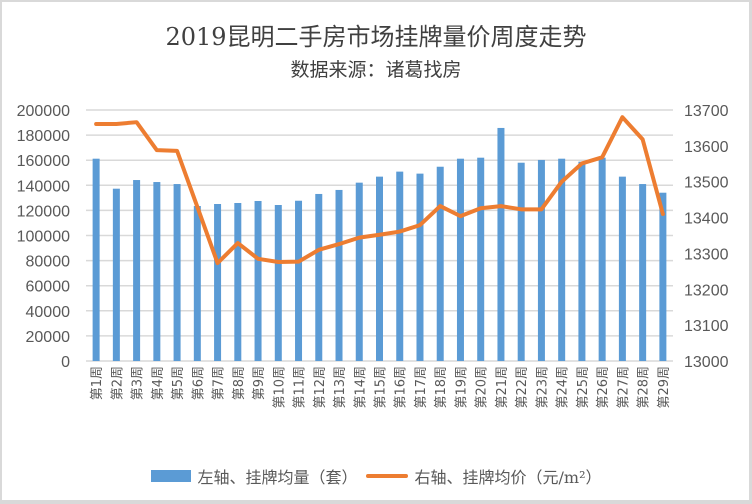  What do you see at coordinates (170, 476) in the screenshot?
I see `bar-swatch-icon` at bounding box center [170, 476].